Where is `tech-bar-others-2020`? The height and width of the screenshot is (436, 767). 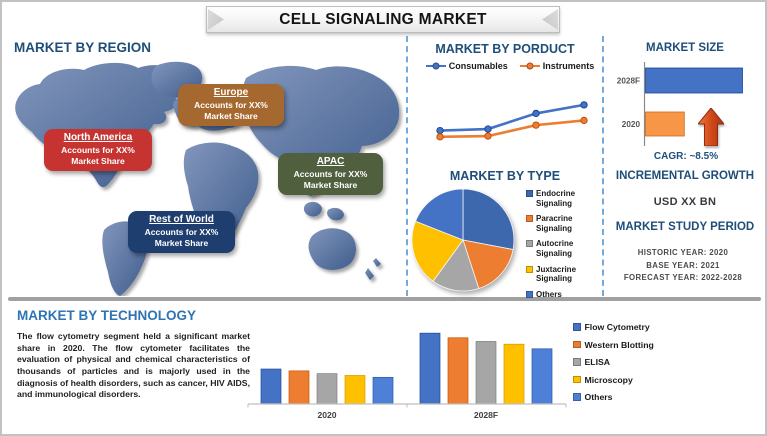
tech-bar-others-2020 is located at coordinates (383, 390).